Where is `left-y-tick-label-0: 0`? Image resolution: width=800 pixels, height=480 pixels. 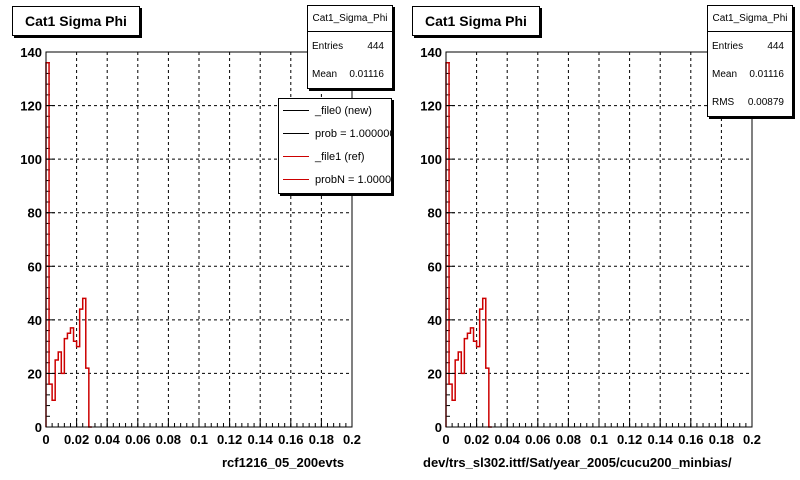
left-y-tick-label-0: 0 is located at coordinates (38, 427).